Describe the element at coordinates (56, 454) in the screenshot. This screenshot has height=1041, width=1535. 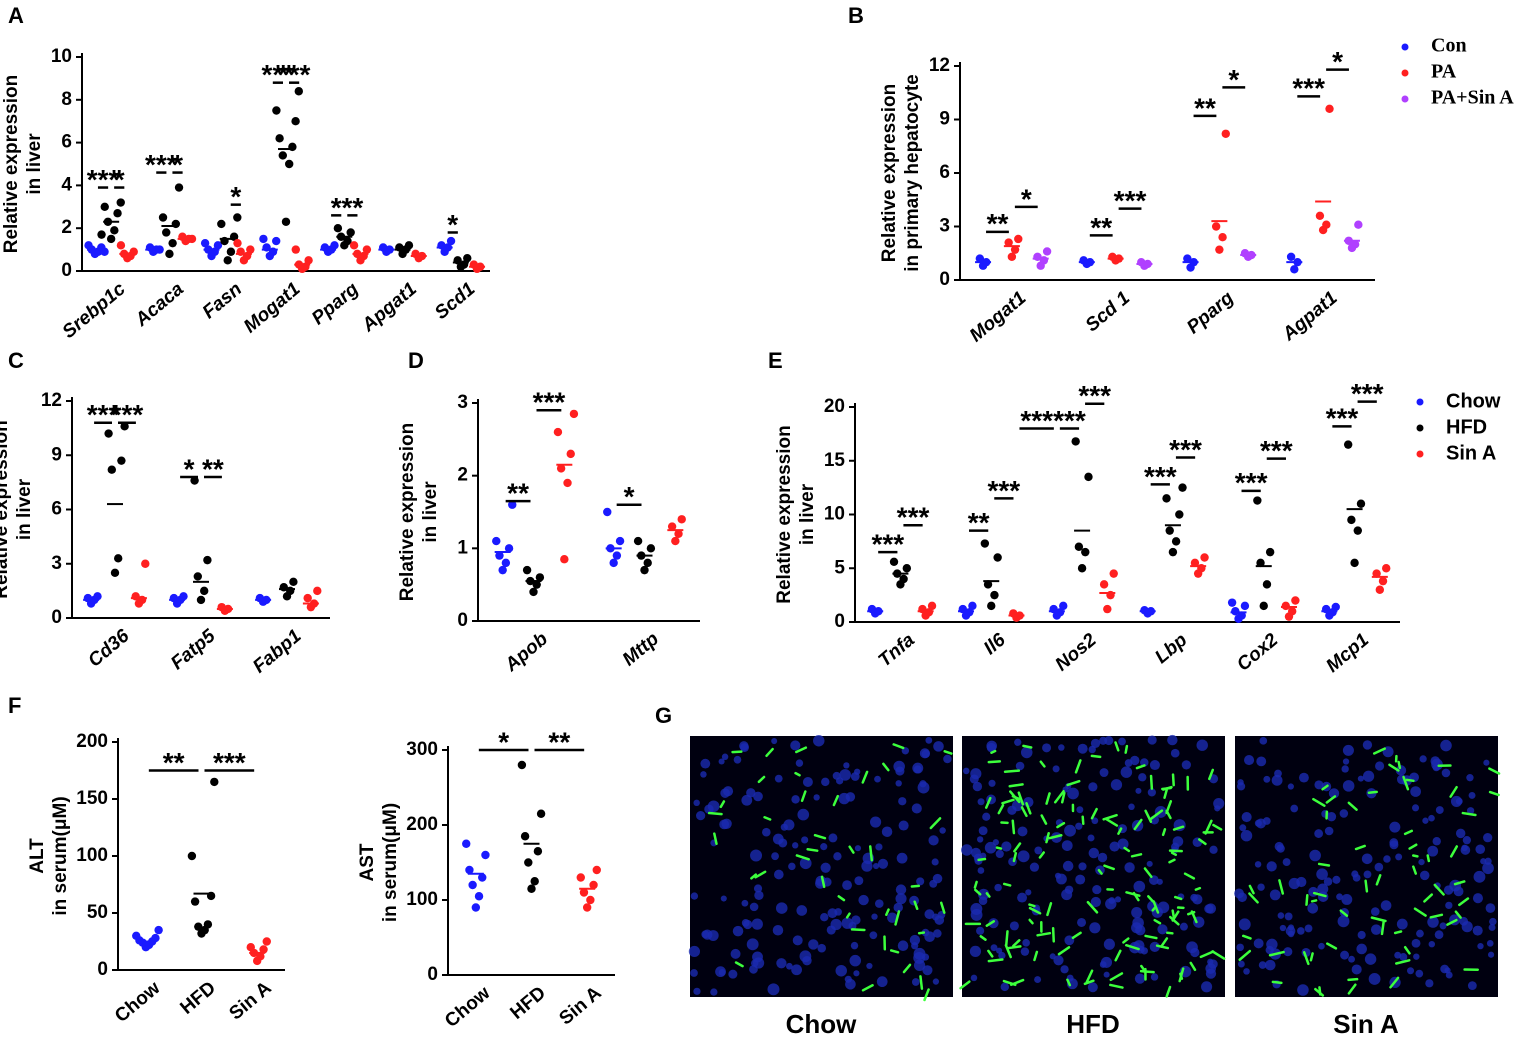
I see `y-tick-label: 9` at that location.